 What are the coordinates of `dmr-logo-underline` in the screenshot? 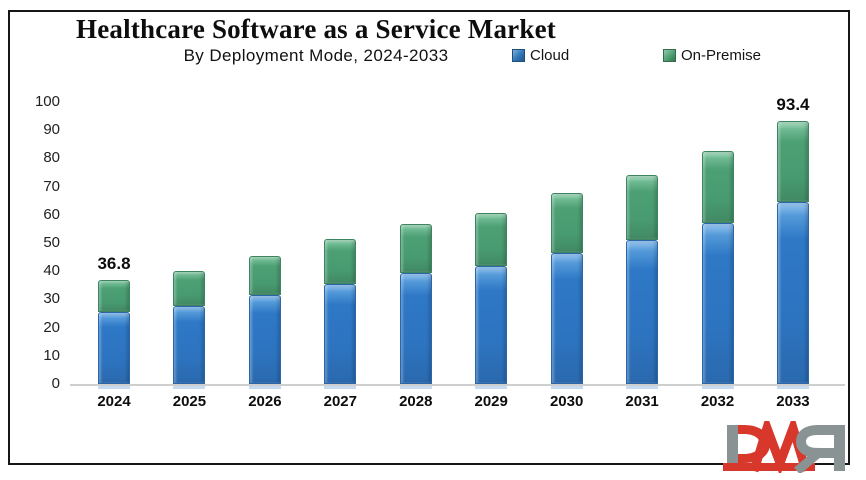 It's located at (769, 467).